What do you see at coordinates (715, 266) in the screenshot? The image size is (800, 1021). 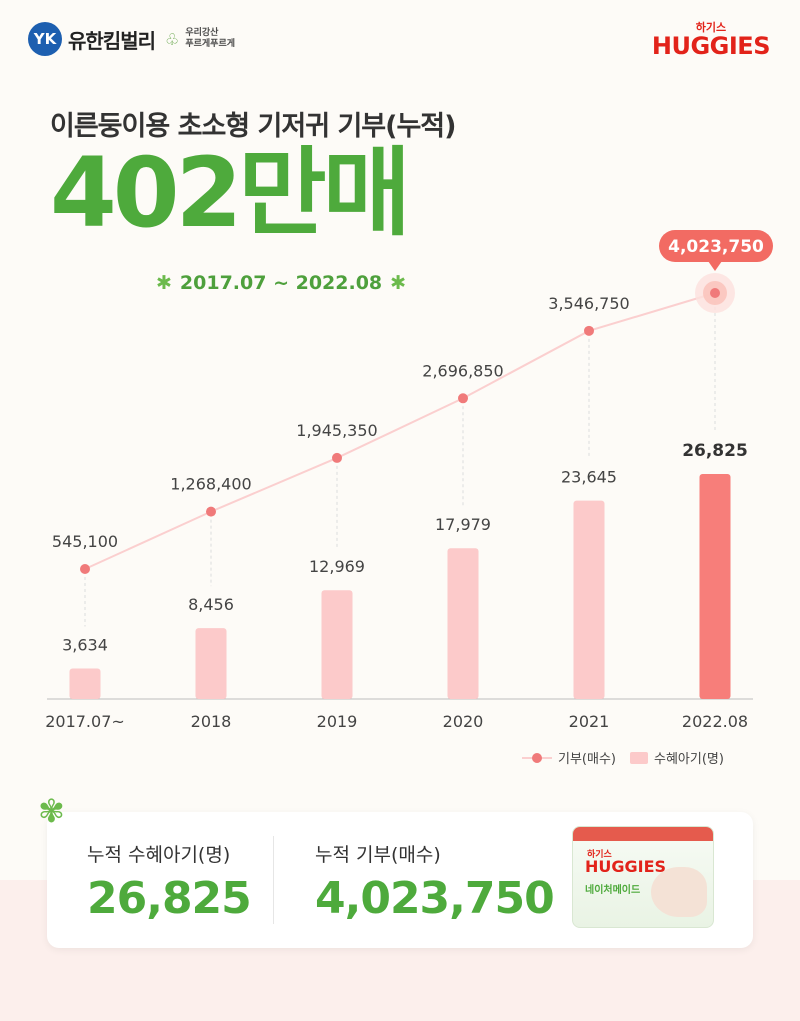 I see `highlight-callout-pointer` at bounding box center [715, 266].